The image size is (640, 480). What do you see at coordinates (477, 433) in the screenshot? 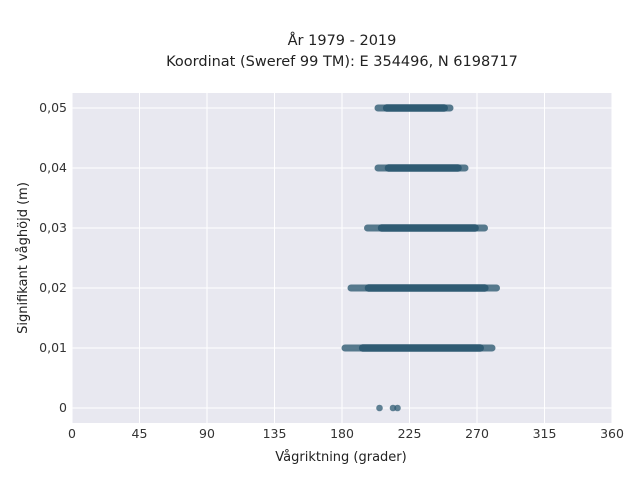
I see `x-tick-label: 270` at bounding box center [477, 433].